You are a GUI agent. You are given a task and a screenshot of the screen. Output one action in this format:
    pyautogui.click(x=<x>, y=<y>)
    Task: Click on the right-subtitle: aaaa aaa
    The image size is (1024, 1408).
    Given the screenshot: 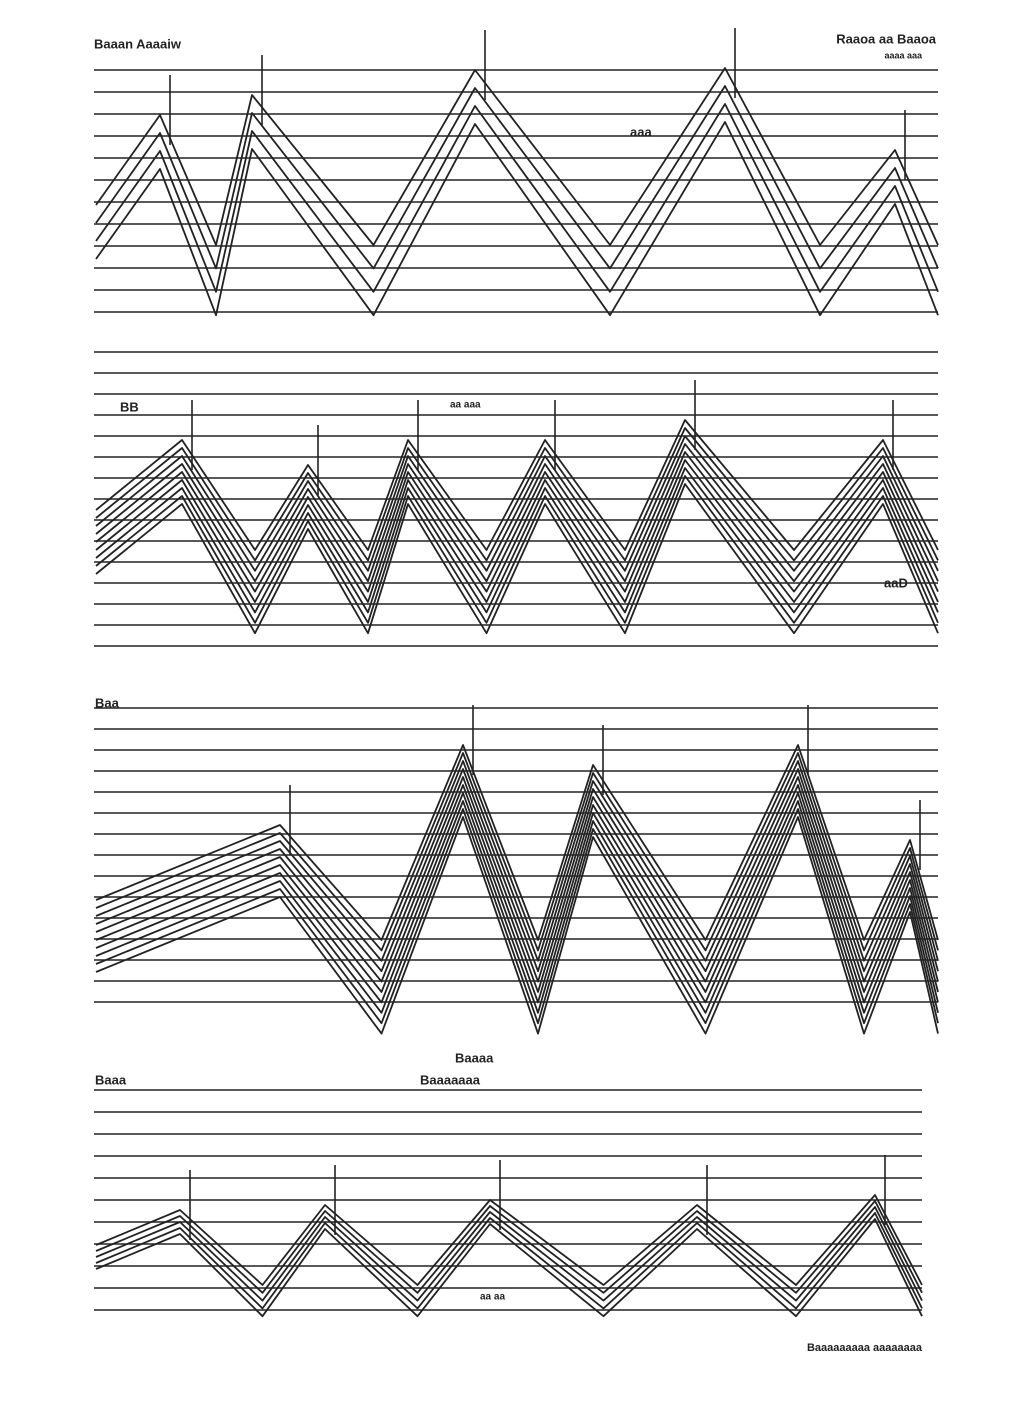 What is the action you would take?
    pyautogui.click(x=903, y=55)
    